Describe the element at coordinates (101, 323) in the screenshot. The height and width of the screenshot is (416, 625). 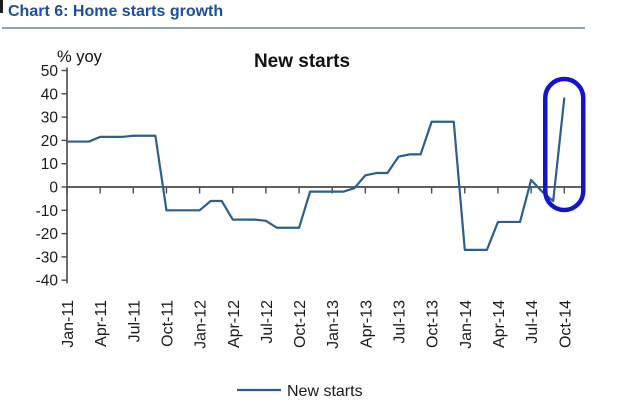
I see `x-tick-label: Apr-11` at that location.